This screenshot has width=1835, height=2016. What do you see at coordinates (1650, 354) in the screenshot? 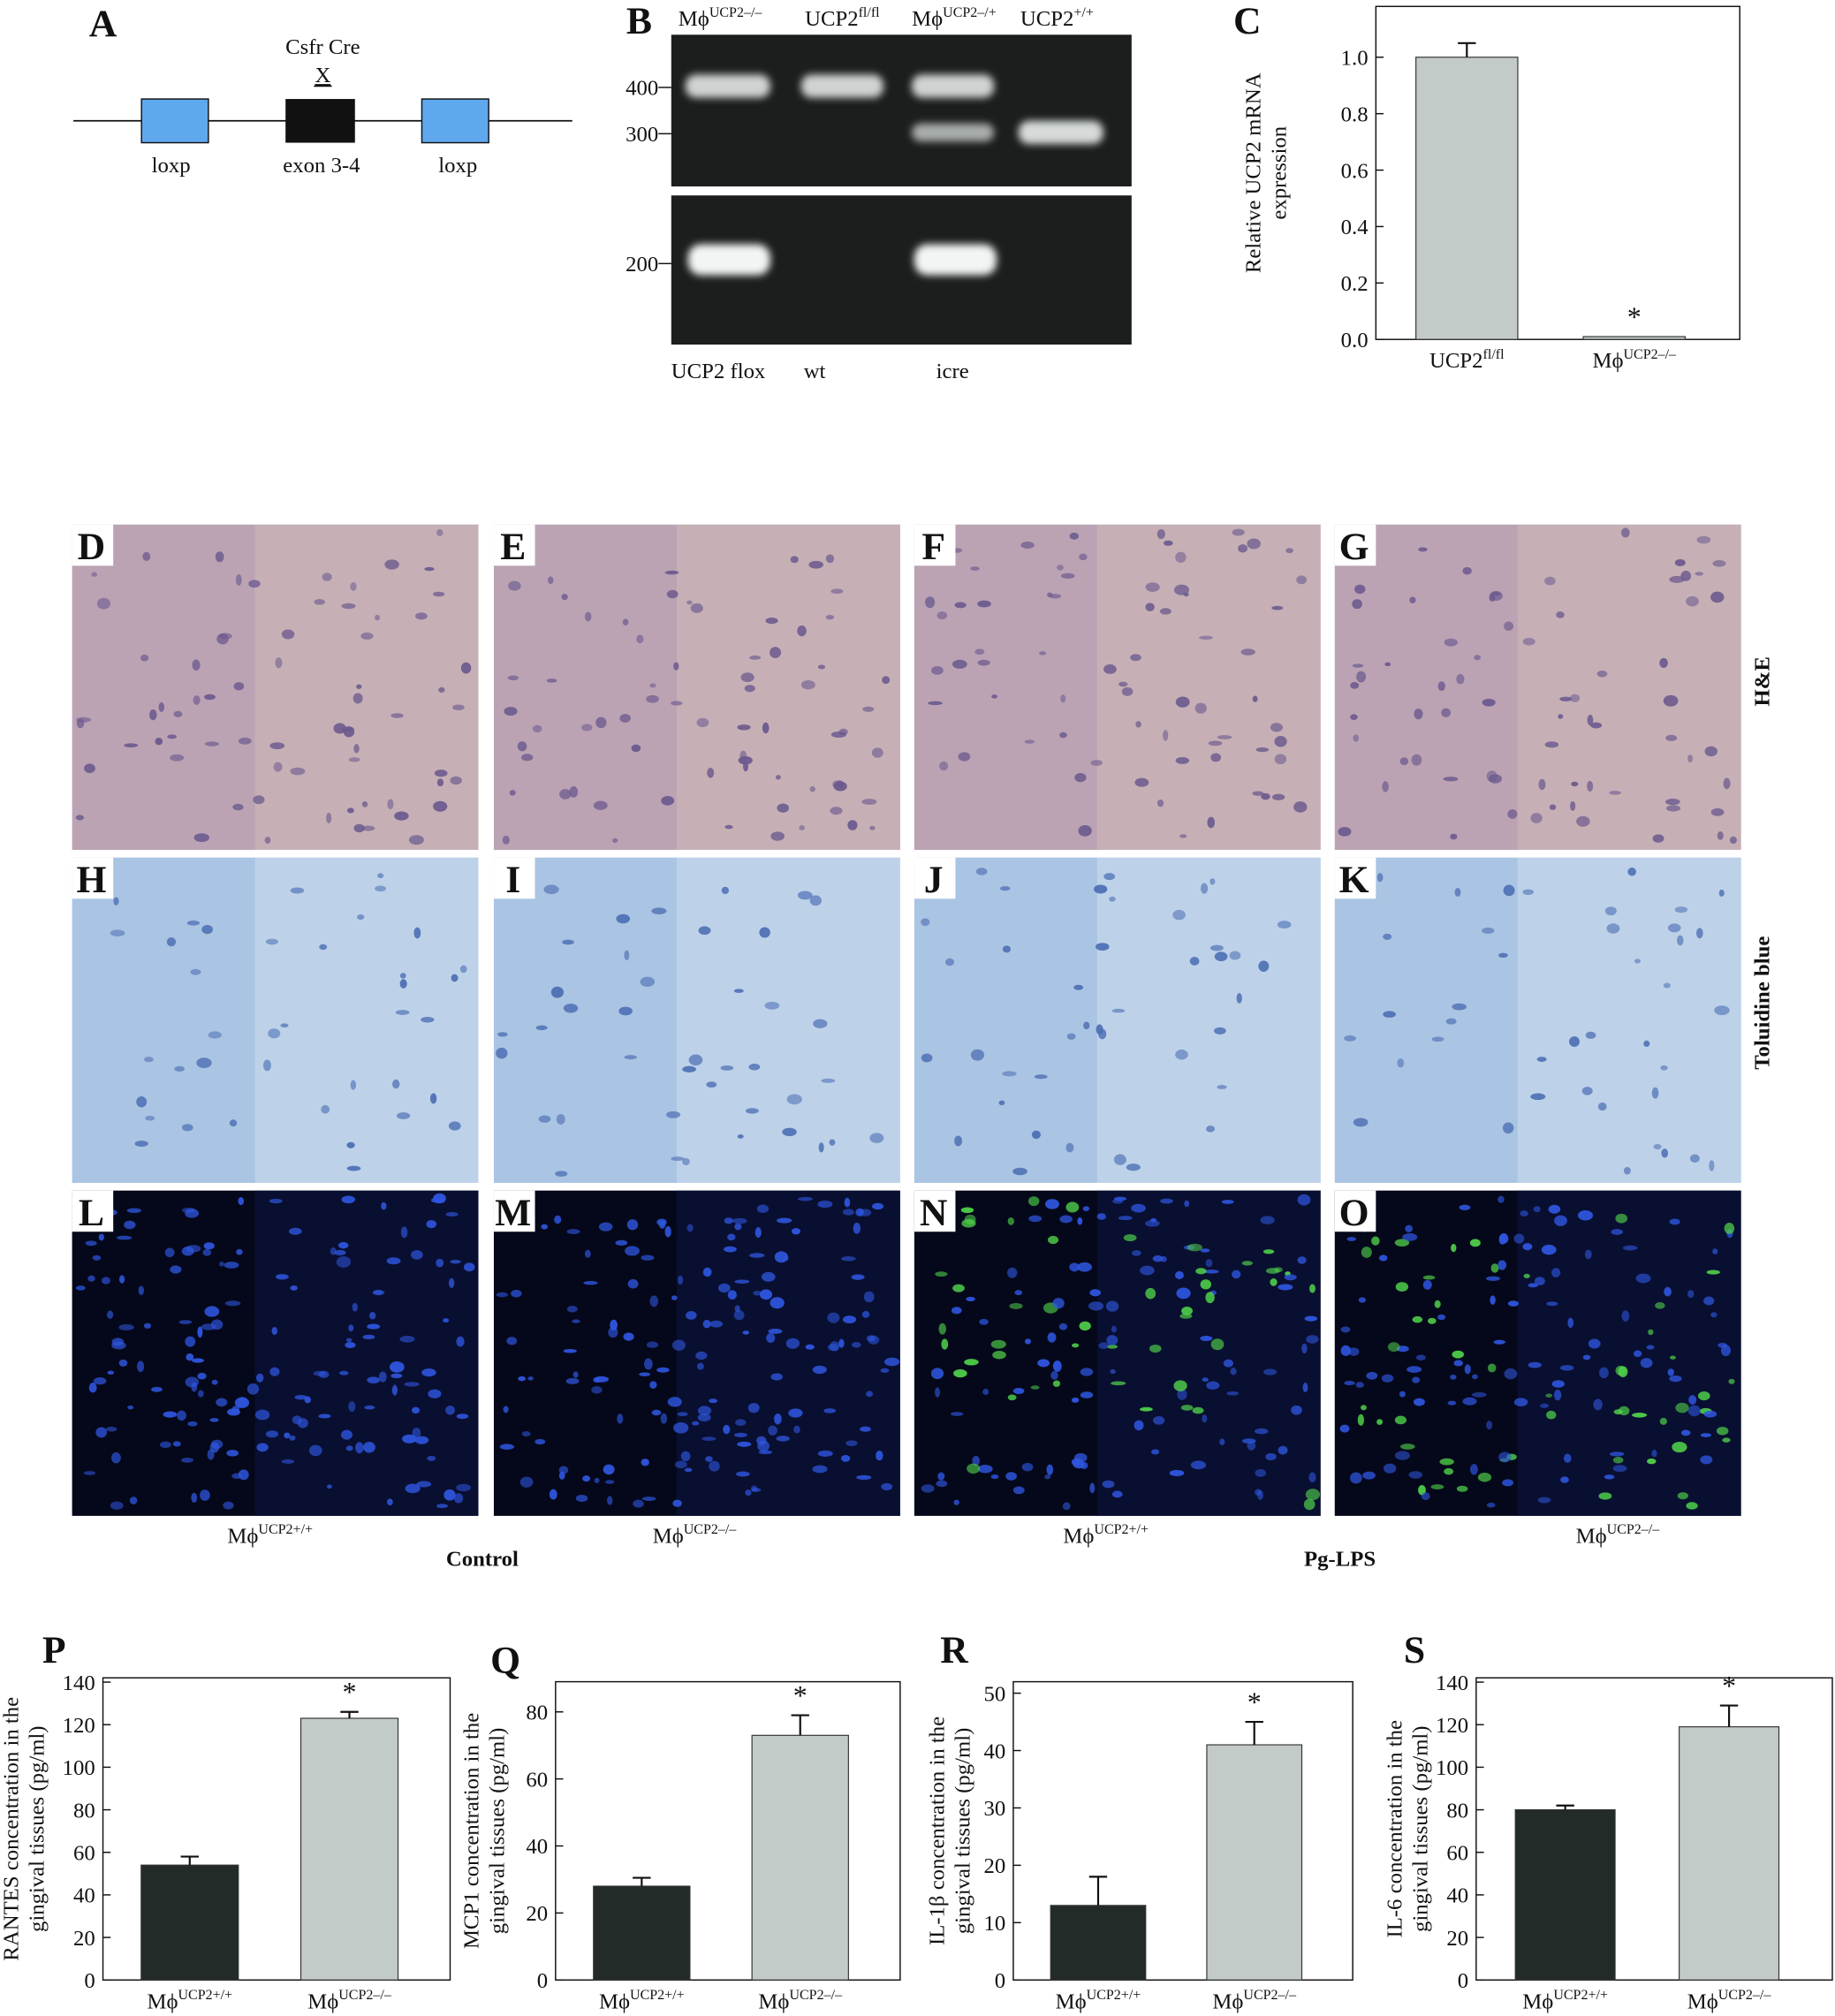
I see `x-tick-label-sup: UCP2–/–` at bounding box center [1650, 354].